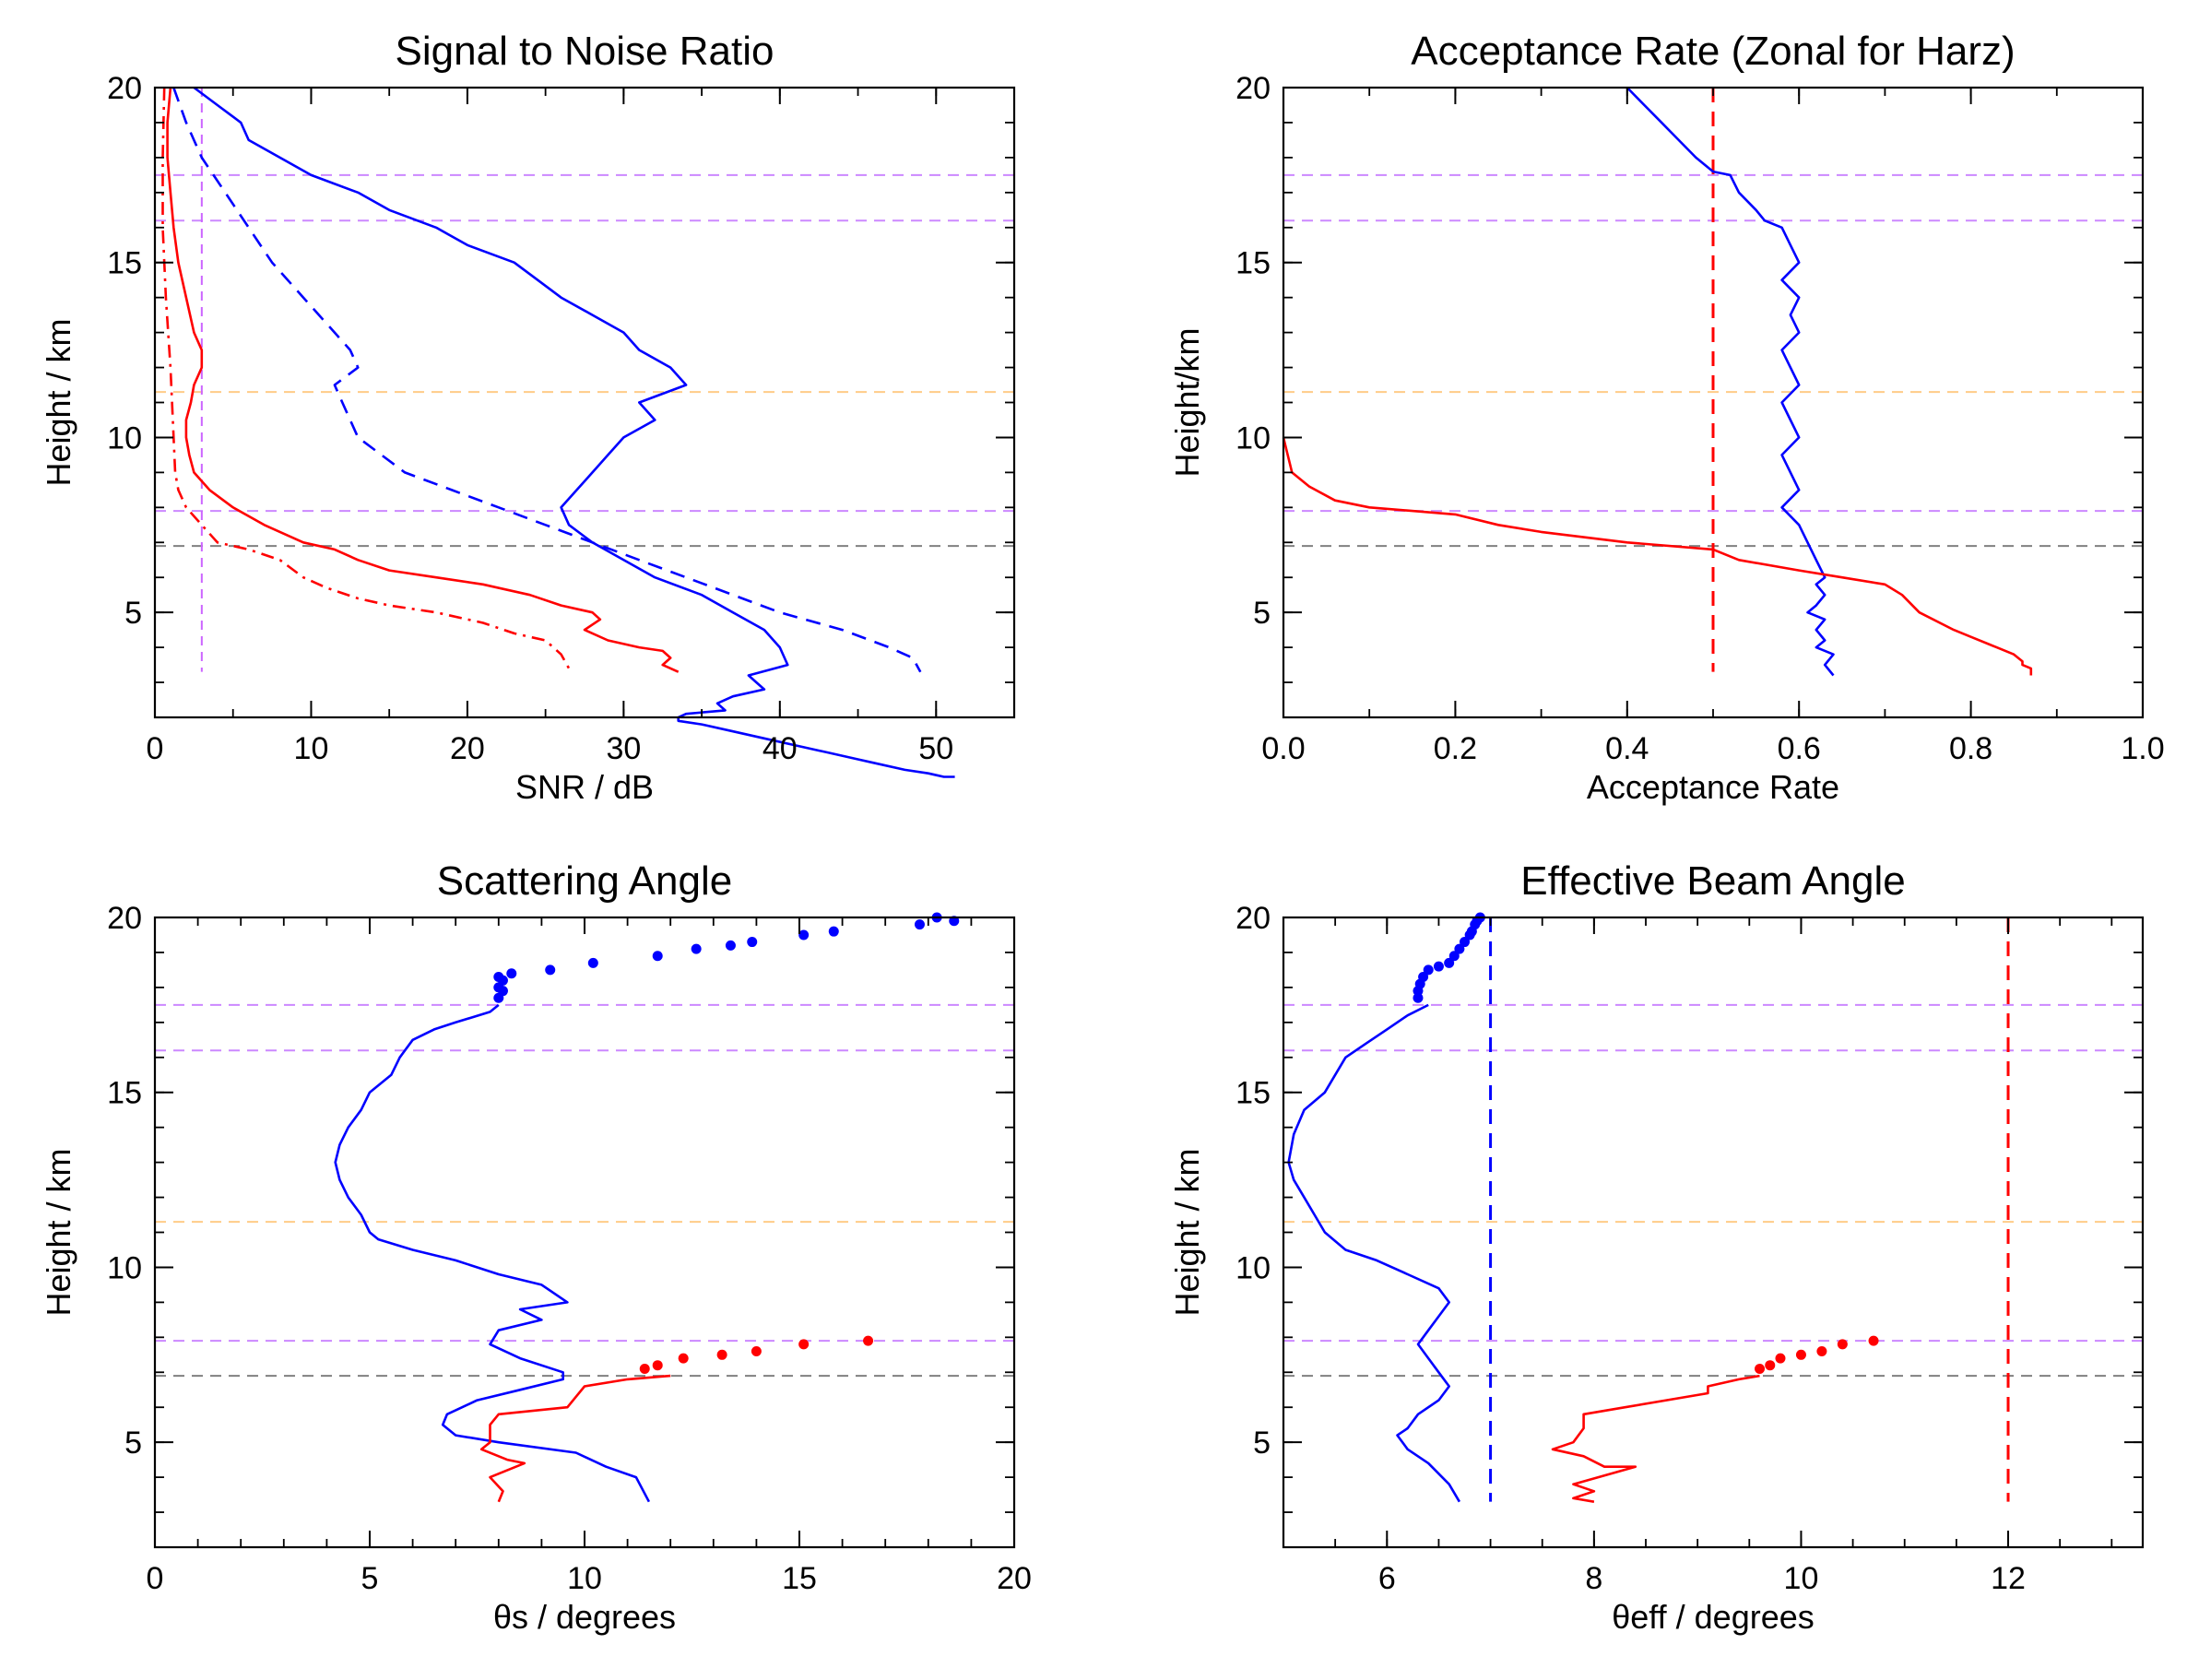 This screenshot has height=1680, width=2187. Describe the element at coordinates (584, 787) in the screenshot. I see `x-axis-label: SNR / dB` at that location.